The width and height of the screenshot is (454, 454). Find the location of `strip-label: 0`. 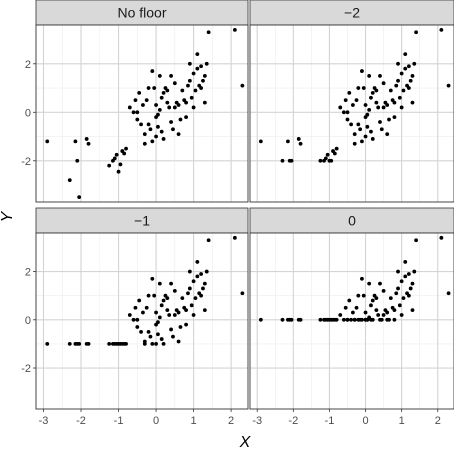

strip-label: 0 is located at coordinates (352, 221).